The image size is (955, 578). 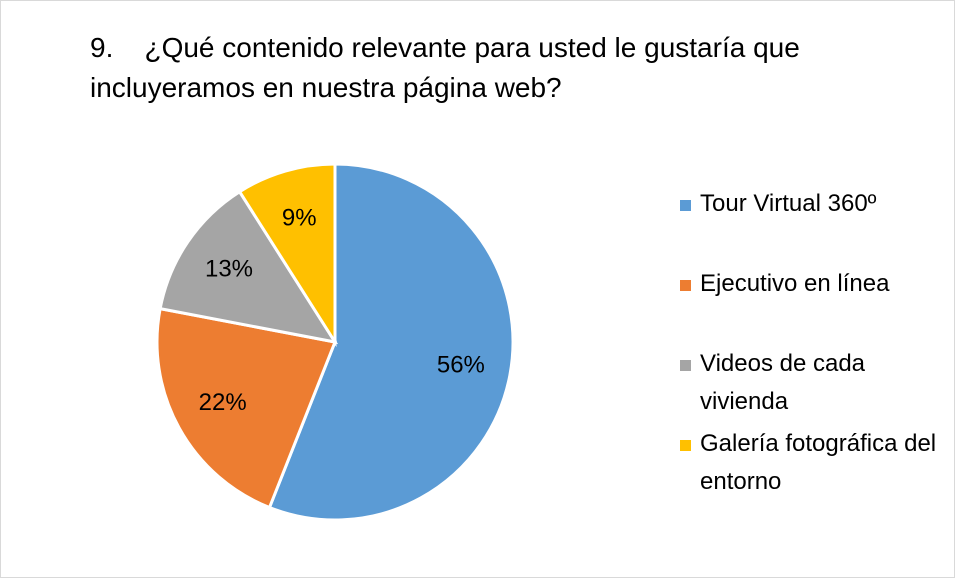 What do you see at coordinates (815, 303) in the screenshot?
I see `legend-entry: Ejecutivo en línea` at bounding box center [815, 303].